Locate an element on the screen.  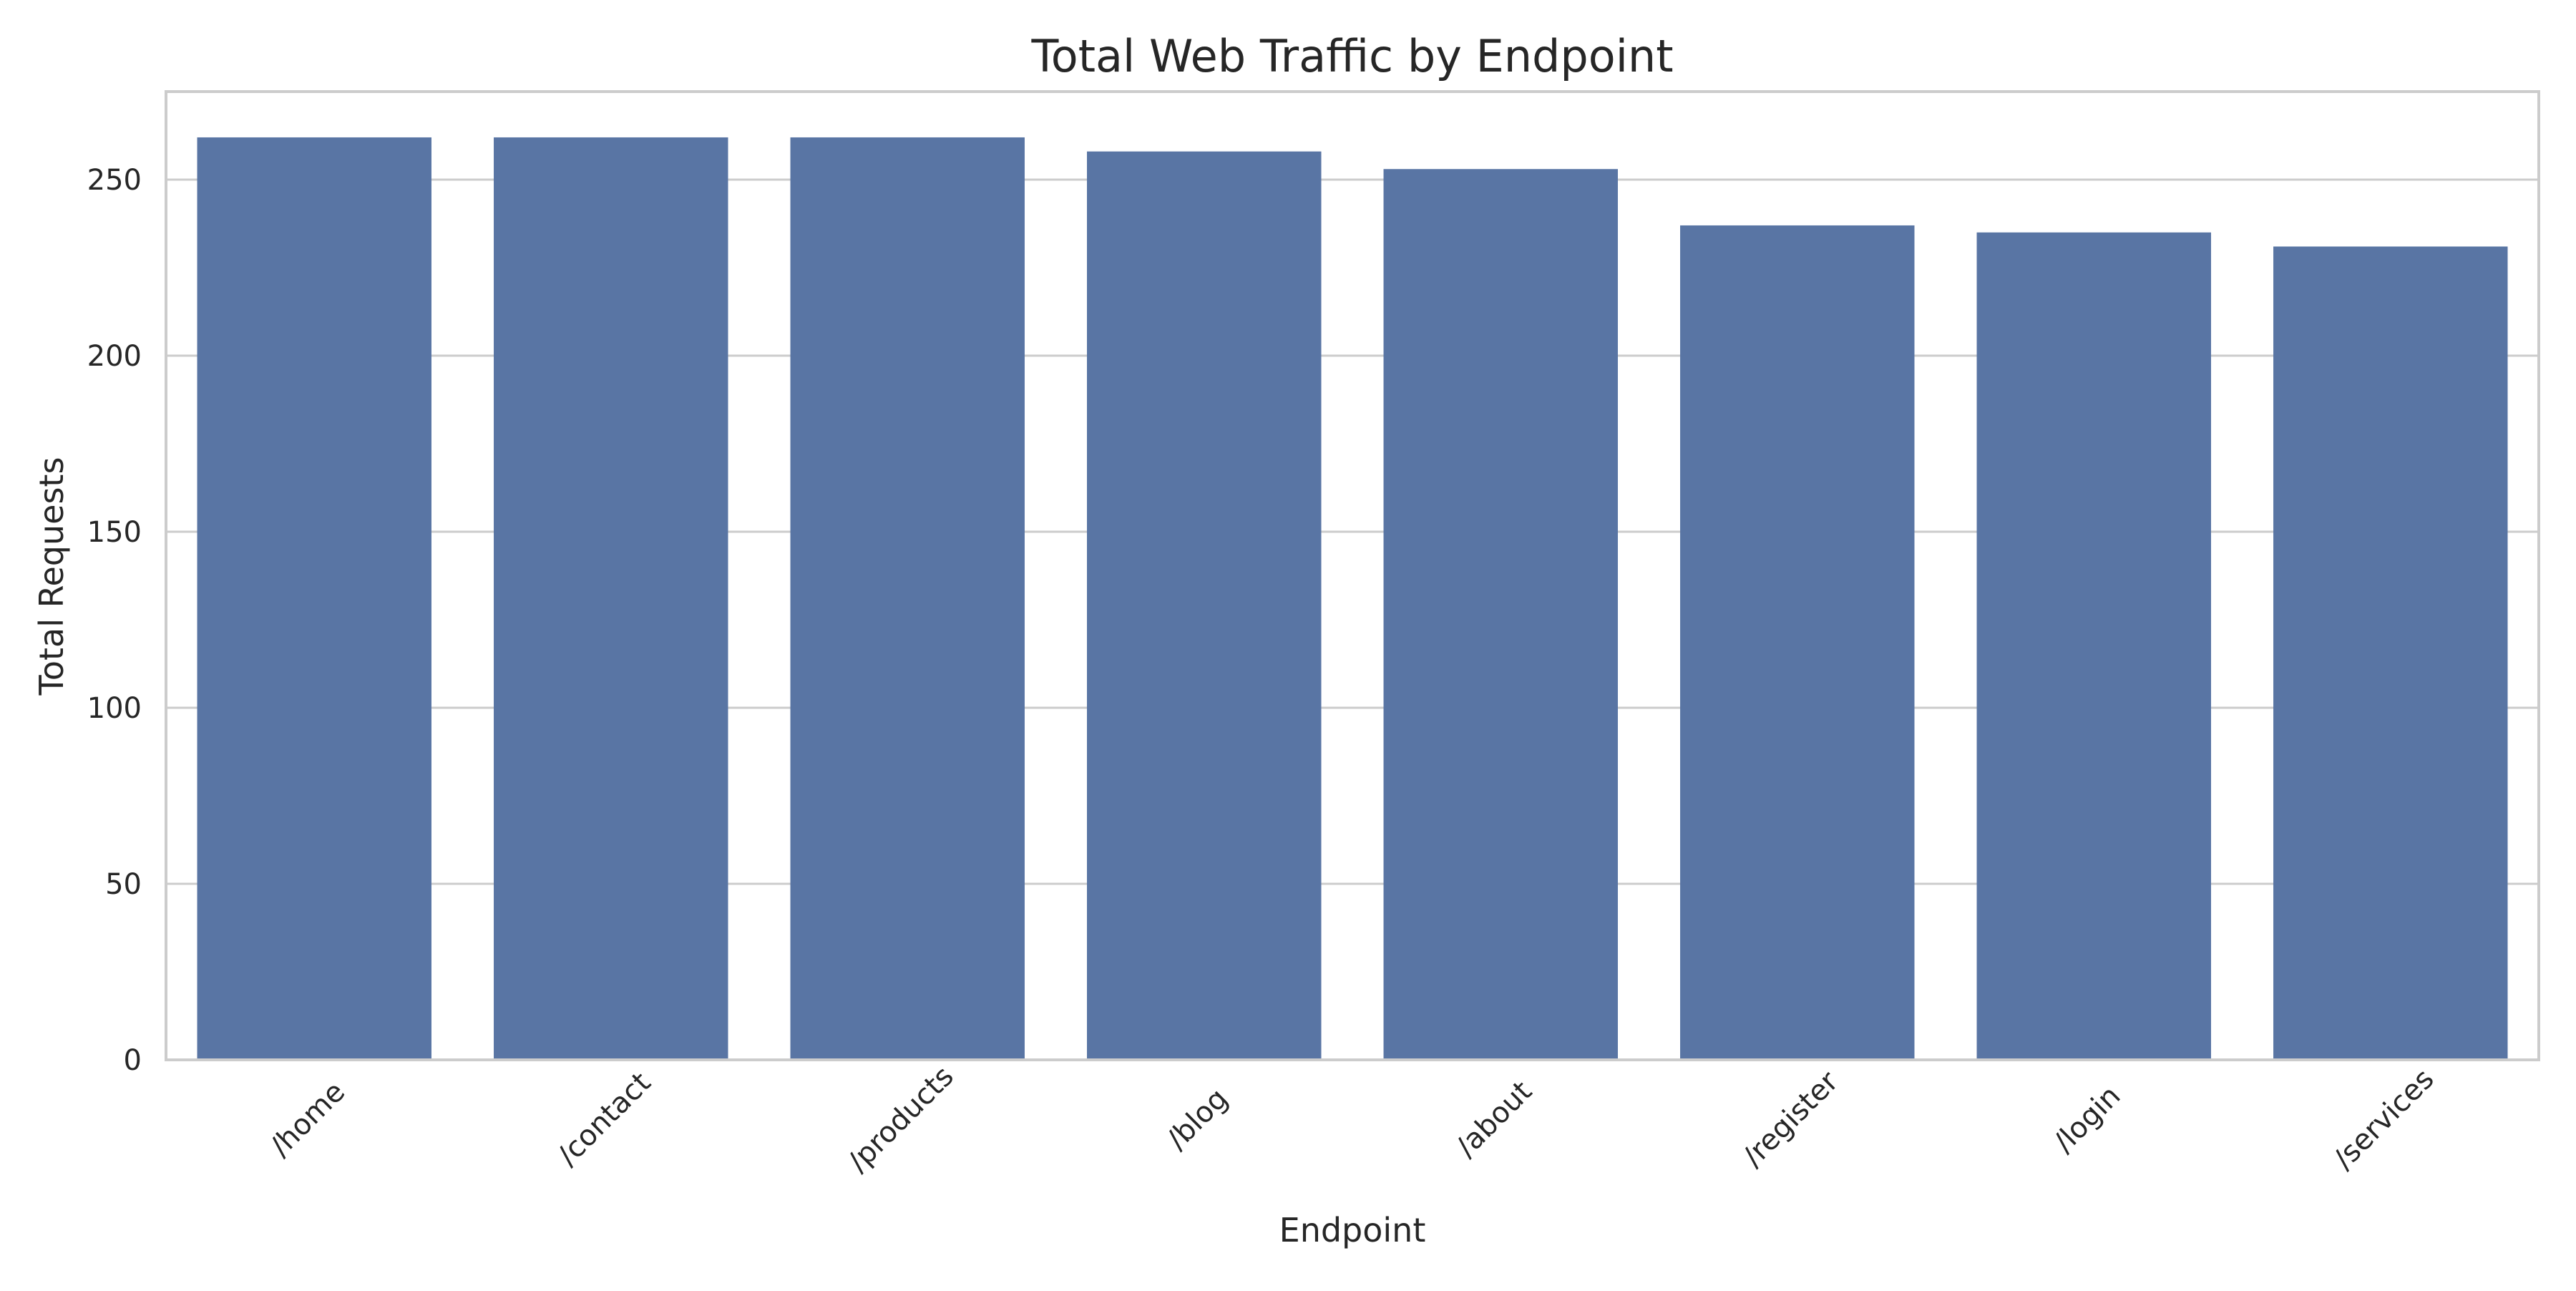
chart-title: Total Web Traffic by Endpoint is located at coordinates (1351, 56).